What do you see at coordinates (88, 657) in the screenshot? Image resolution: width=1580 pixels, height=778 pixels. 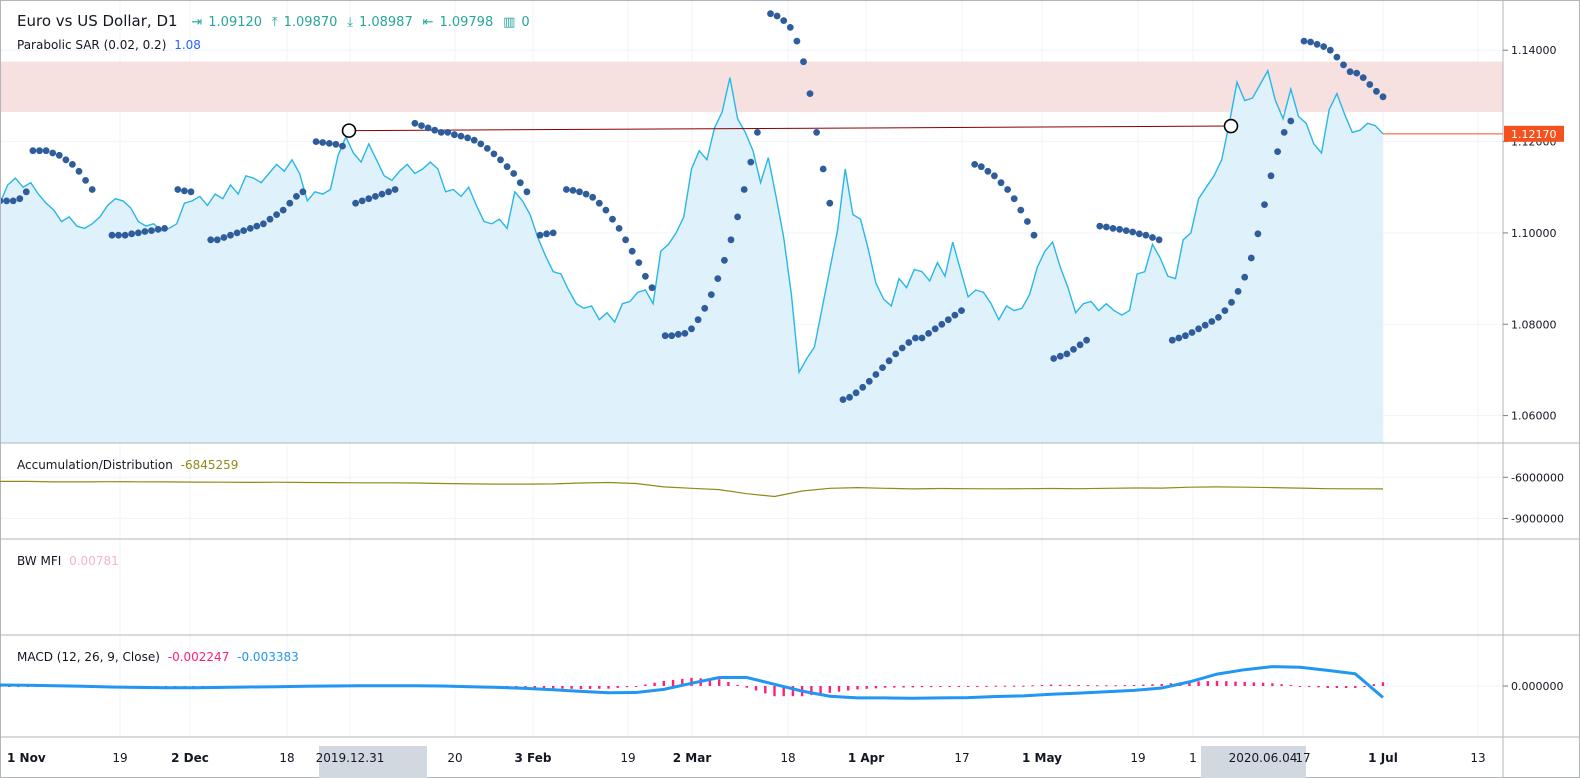 I see `macd-label: MACD (12, 26, 9, Close)` at bounding box center [88, 657].